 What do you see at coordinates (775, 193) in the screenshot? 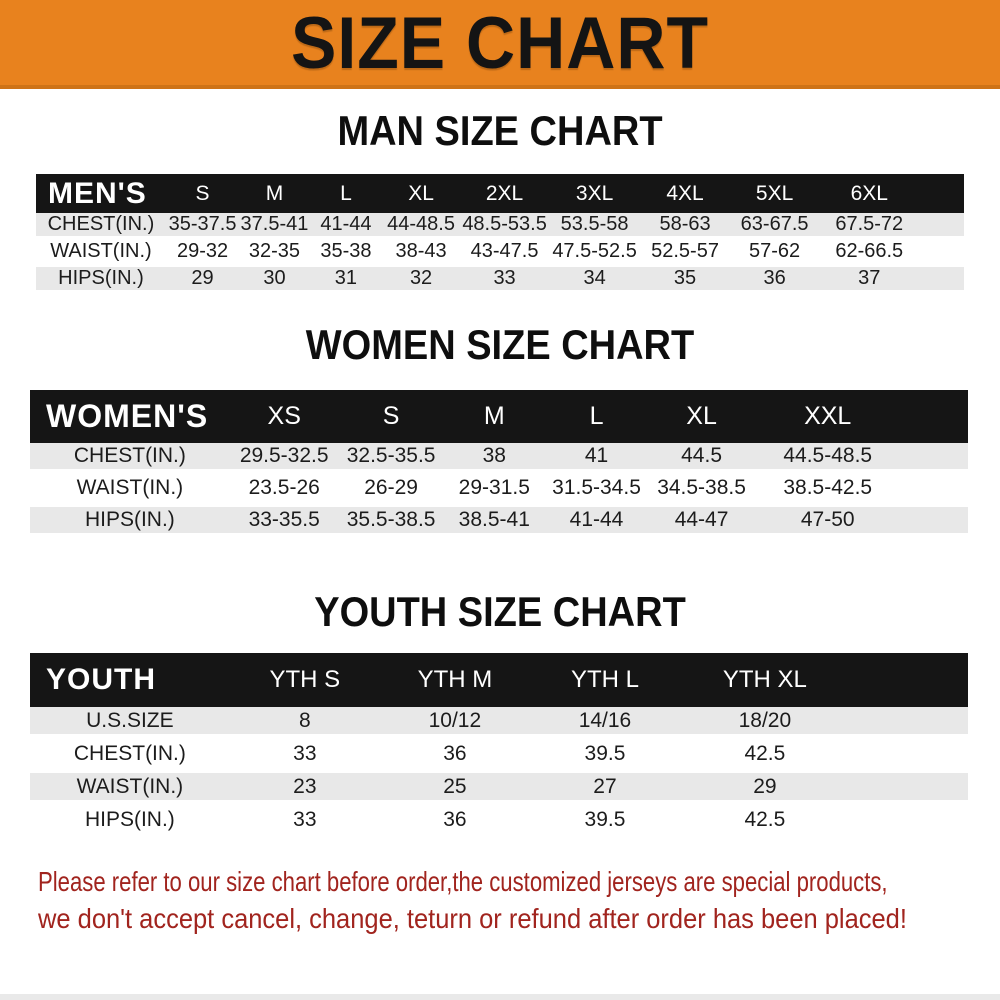
I see `size-column-header: 5XL` at bounding box center [775, 193].